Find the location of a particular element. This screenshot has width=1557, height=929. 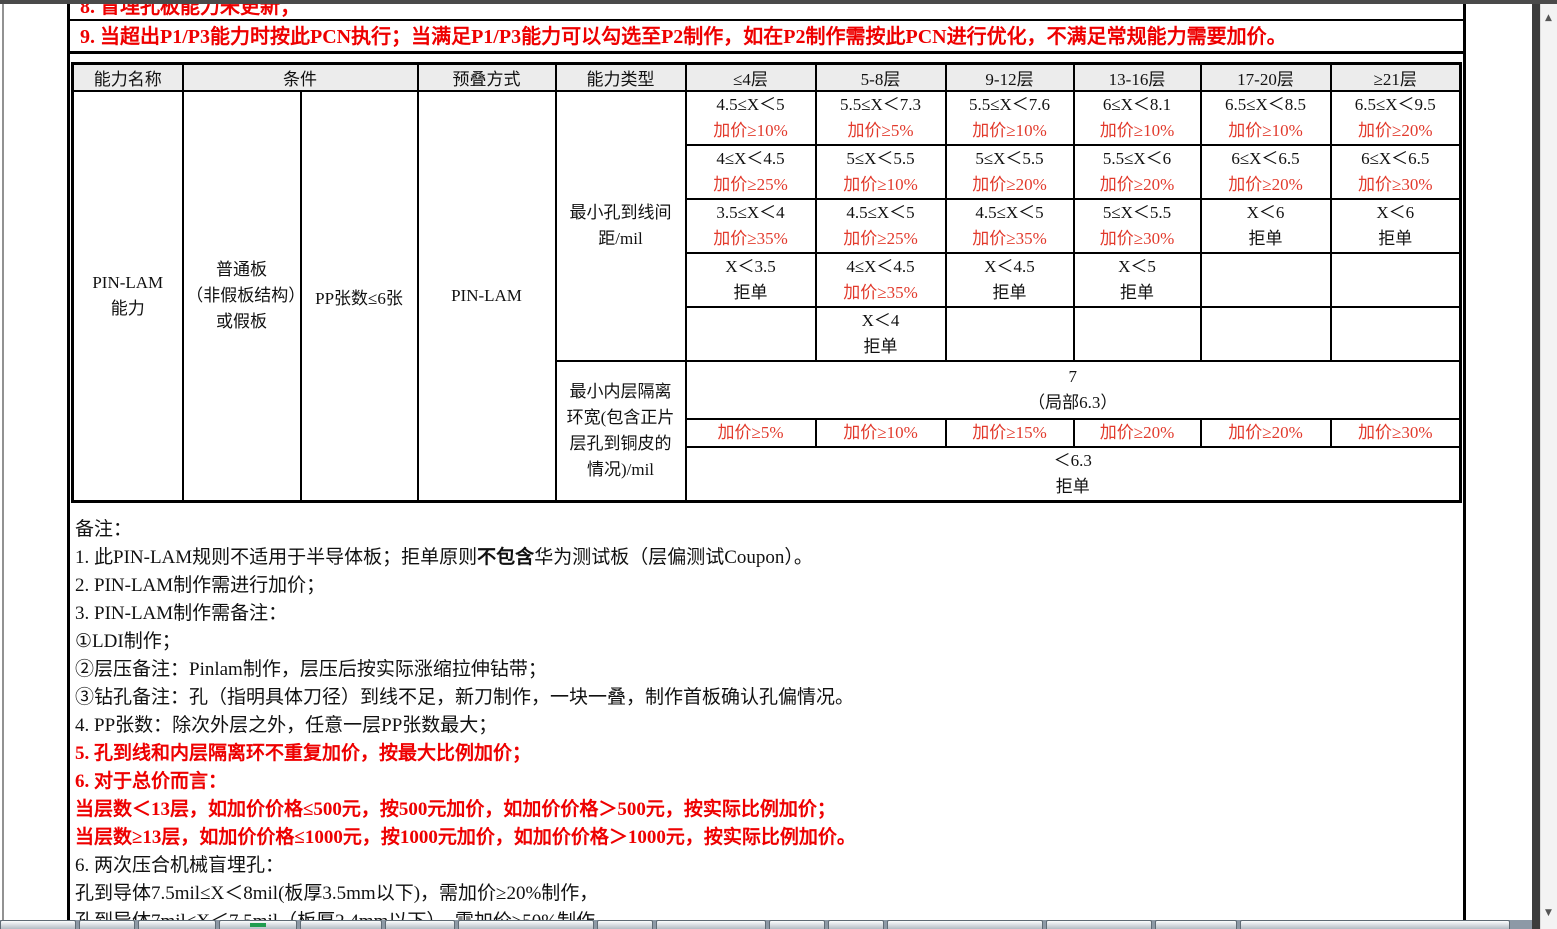

grid-cell: 4.5≤X＜5 加价≥25% is located at coordinates (880, 226).